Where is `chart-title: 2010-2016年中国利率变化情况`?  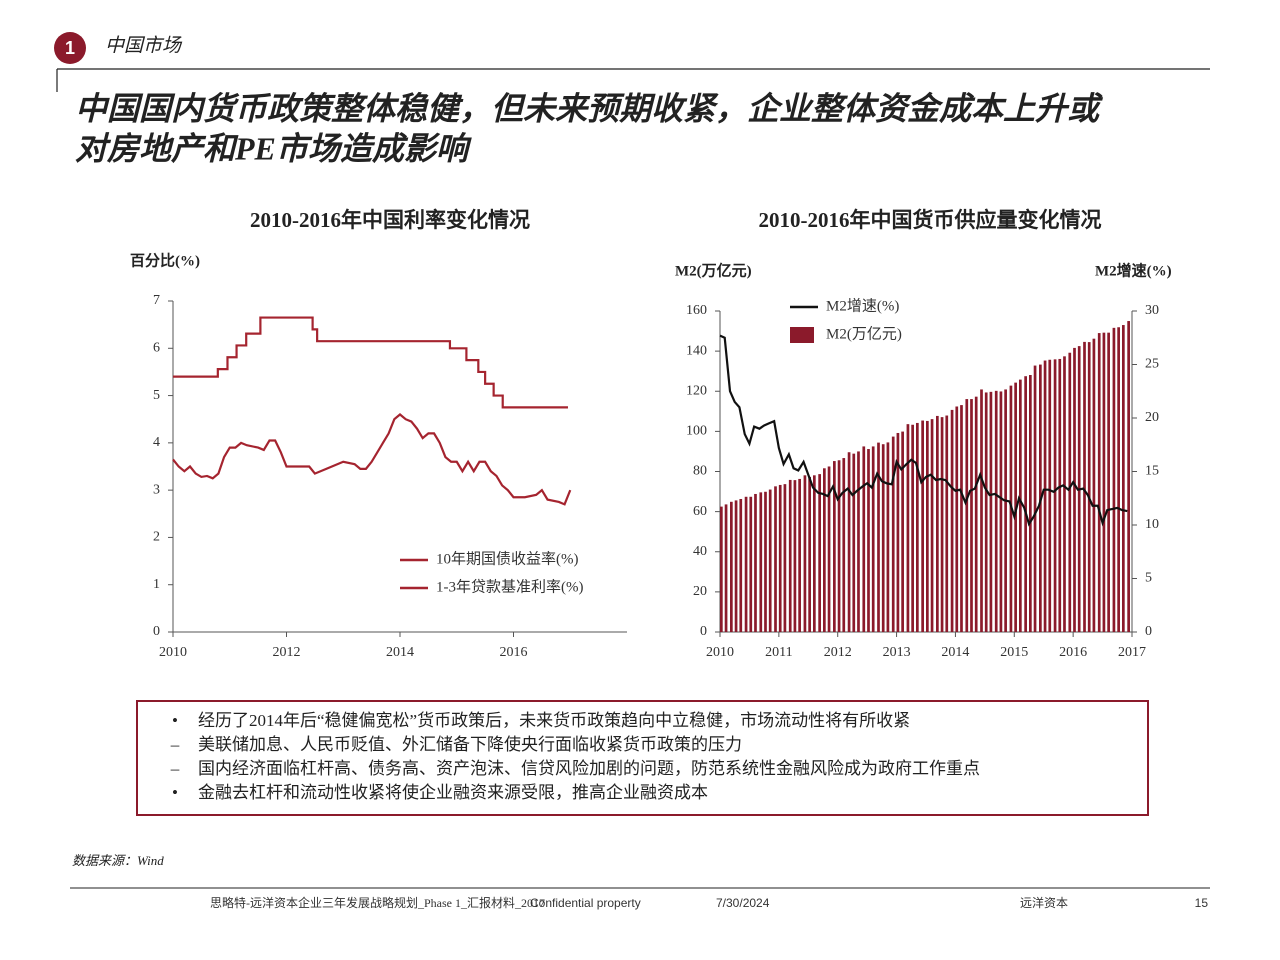 chart-title: 2010-2016年中国利率变化情况 is located at coordinates (390, 220).